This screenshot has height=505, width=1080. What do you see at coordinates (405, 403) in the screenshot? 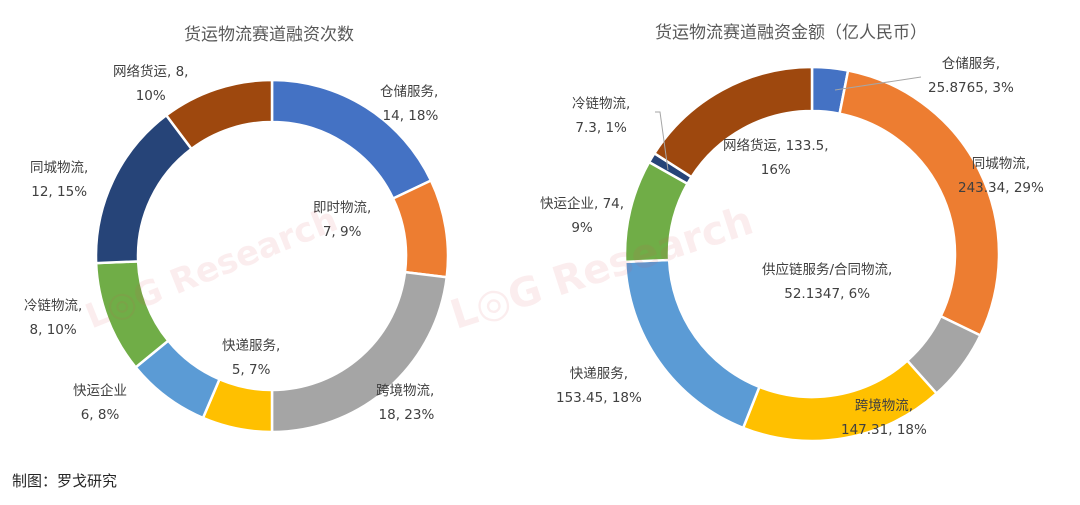
I see `left-label-crossborder: 跨境物流, 18, 23%` at bounding box center [405, 403].